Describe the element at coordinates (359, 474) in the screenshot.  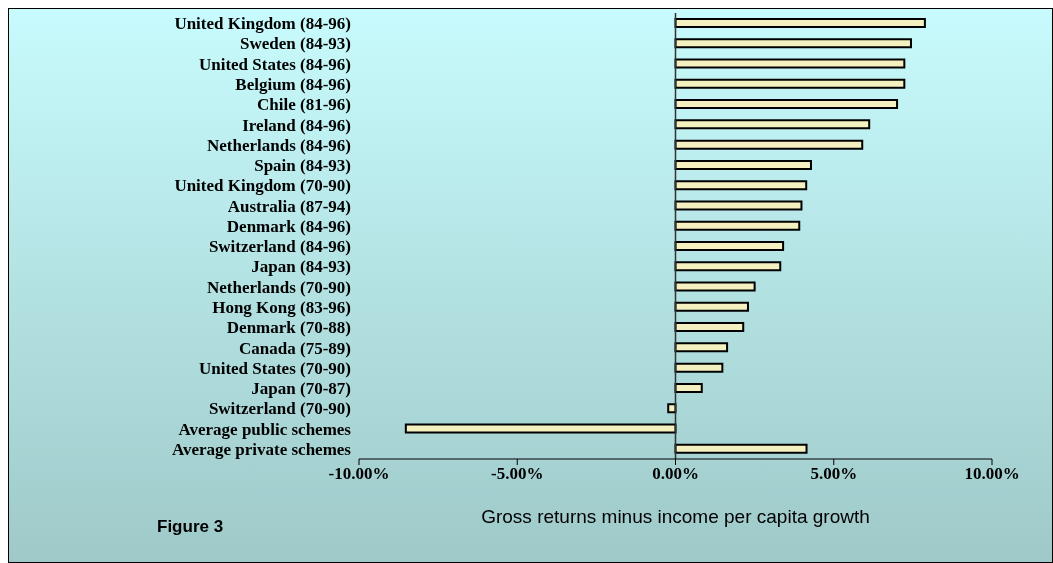
I see `x-tick-label: -10.00%` at that location.